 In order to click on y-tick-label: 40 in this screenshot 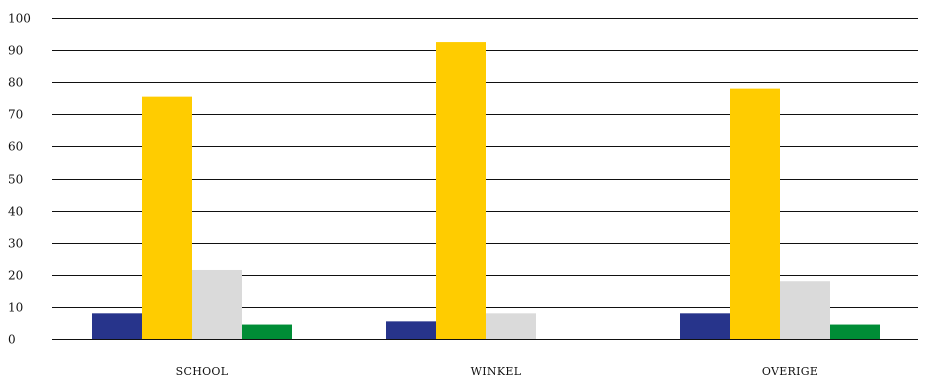, I will do `click(15, 212)`.